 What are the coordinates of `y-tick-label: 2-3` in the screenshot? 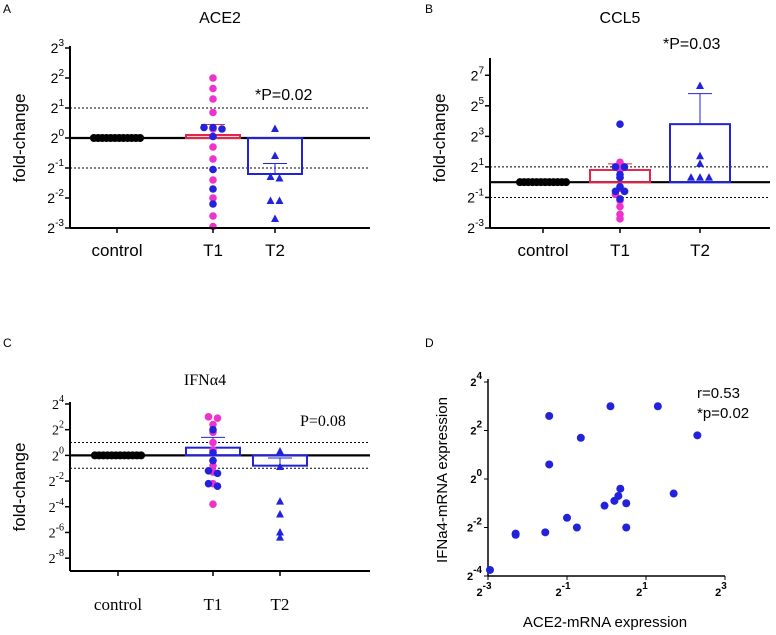 It's located at (55, 227).